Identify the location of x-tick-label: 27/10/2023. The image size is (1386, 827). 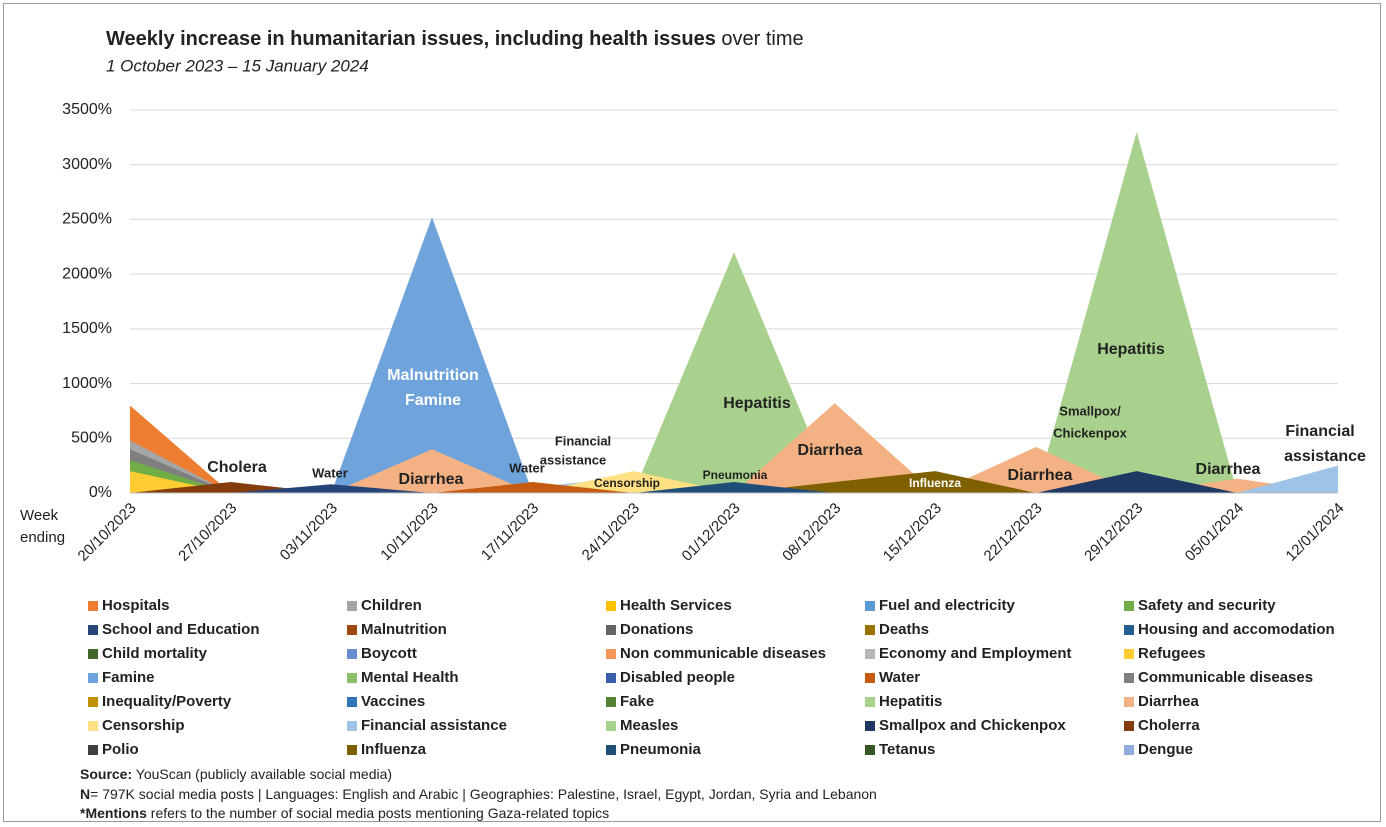
(207, 532).